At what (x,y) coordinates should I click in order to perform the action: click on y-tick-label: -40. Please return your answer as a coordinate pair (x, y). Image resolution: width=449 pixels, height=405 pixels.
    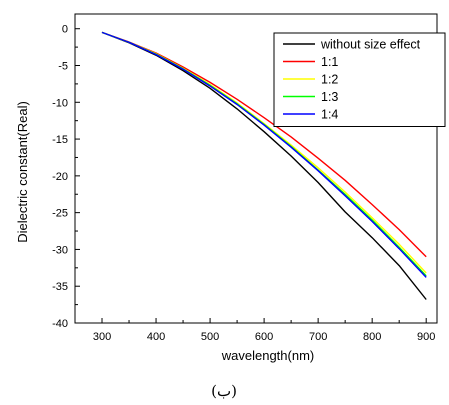
    Looking at the image, I should click on (60, 324).